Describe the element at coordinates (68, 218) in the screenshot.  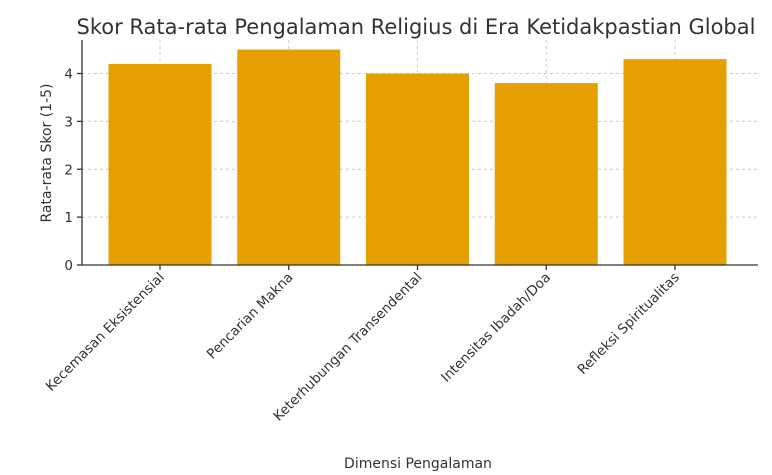
I see `y-tick-label: 1` at that location.